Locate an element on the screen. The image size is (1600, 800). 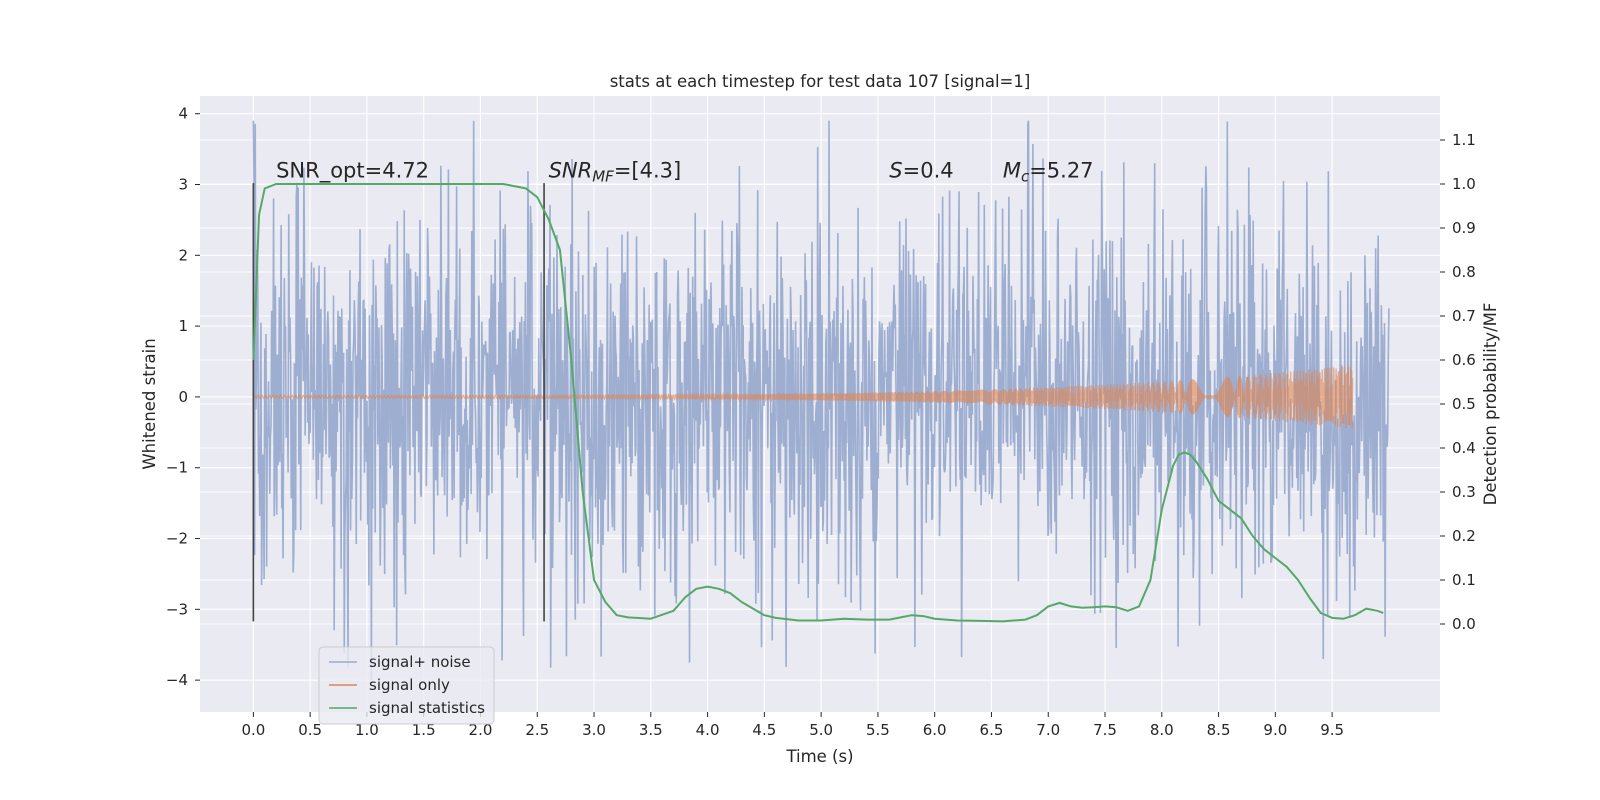
y2-tick-label: 0.1 is located at coordinates (1464, 580).